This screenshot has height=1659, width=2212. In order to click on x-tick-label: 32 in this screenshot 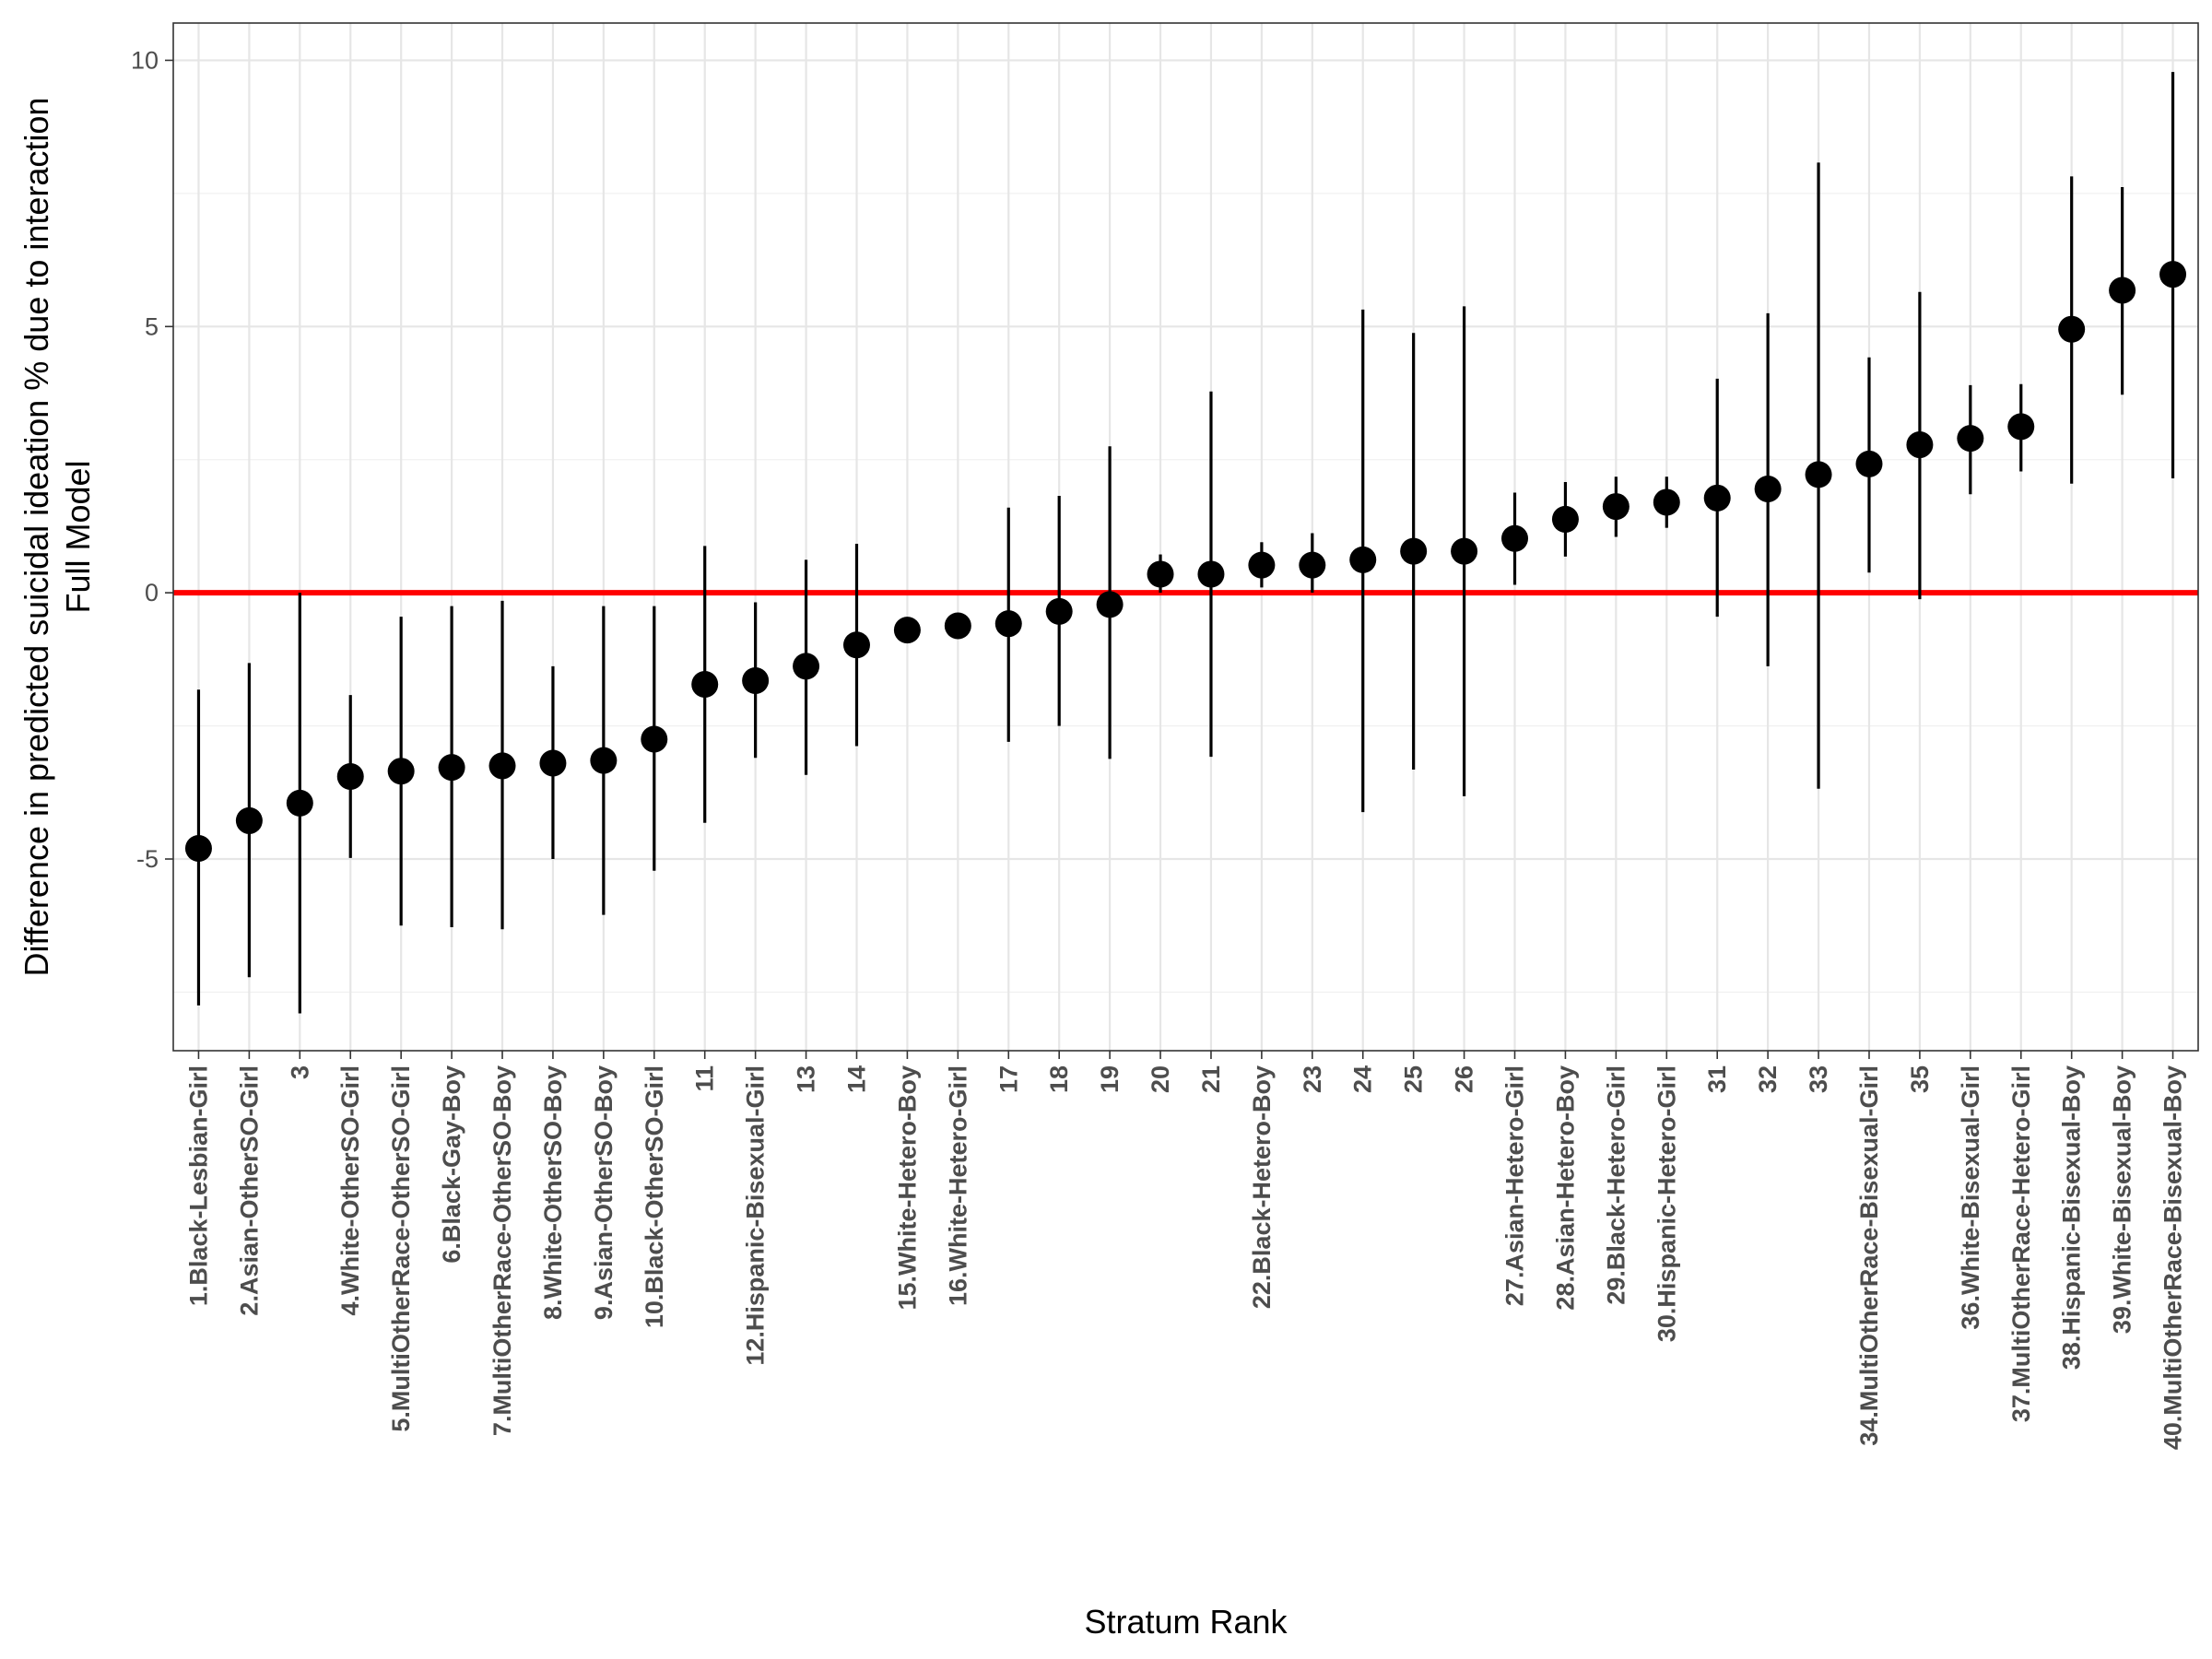, I will do `click(1768, 1079)`.